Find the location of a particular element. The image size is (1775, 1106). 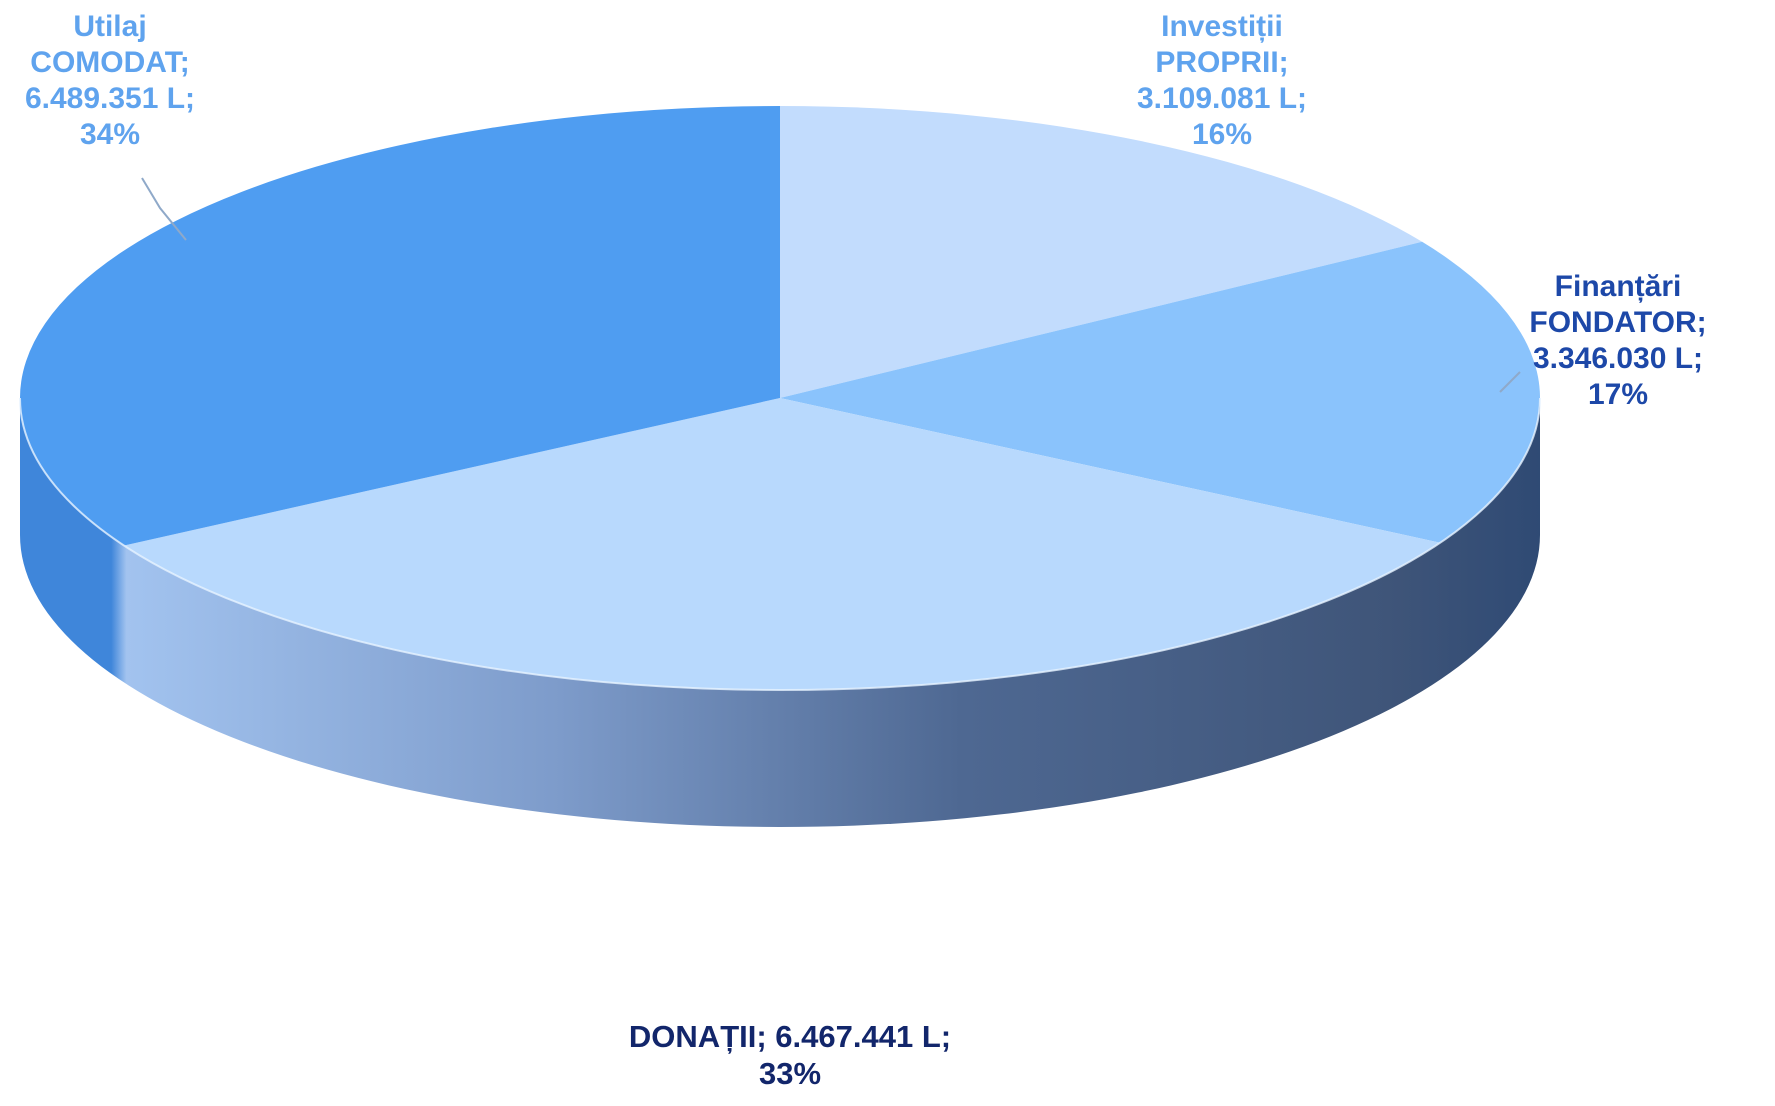

label-finantari-line: 3.346.030 L; is located at coordinates (1618, 358).